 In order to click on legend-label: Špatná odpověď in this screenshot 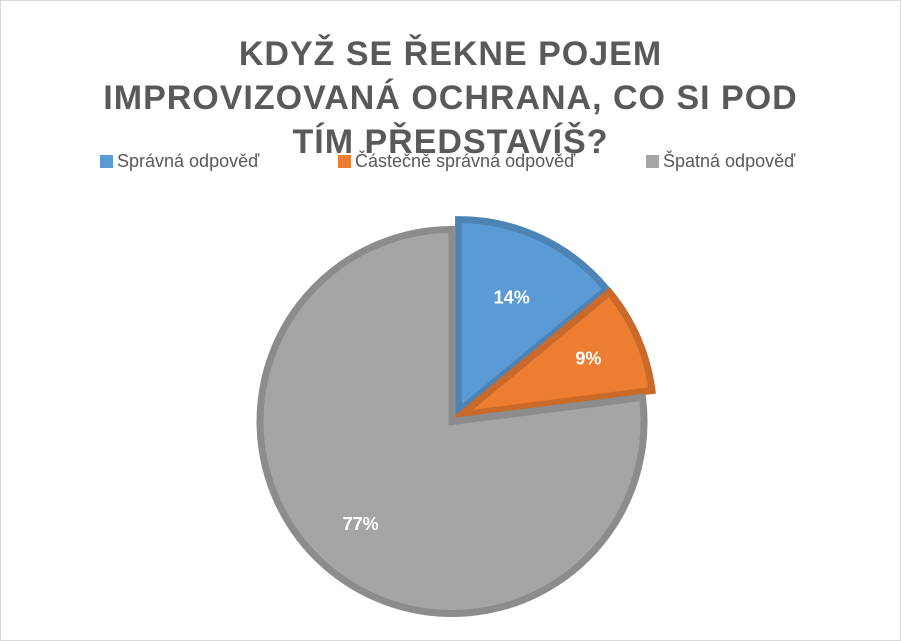, I will do `click(729, 160)`.